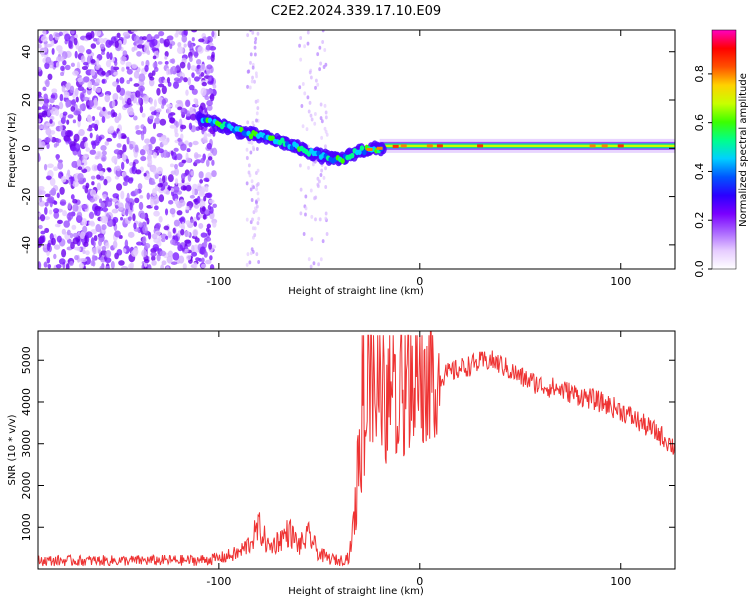  Describe the element at coordinates (12, 150) in the screenshot. I see `spectrogram-y-axis-label: Frequency (Hz)` at that location.